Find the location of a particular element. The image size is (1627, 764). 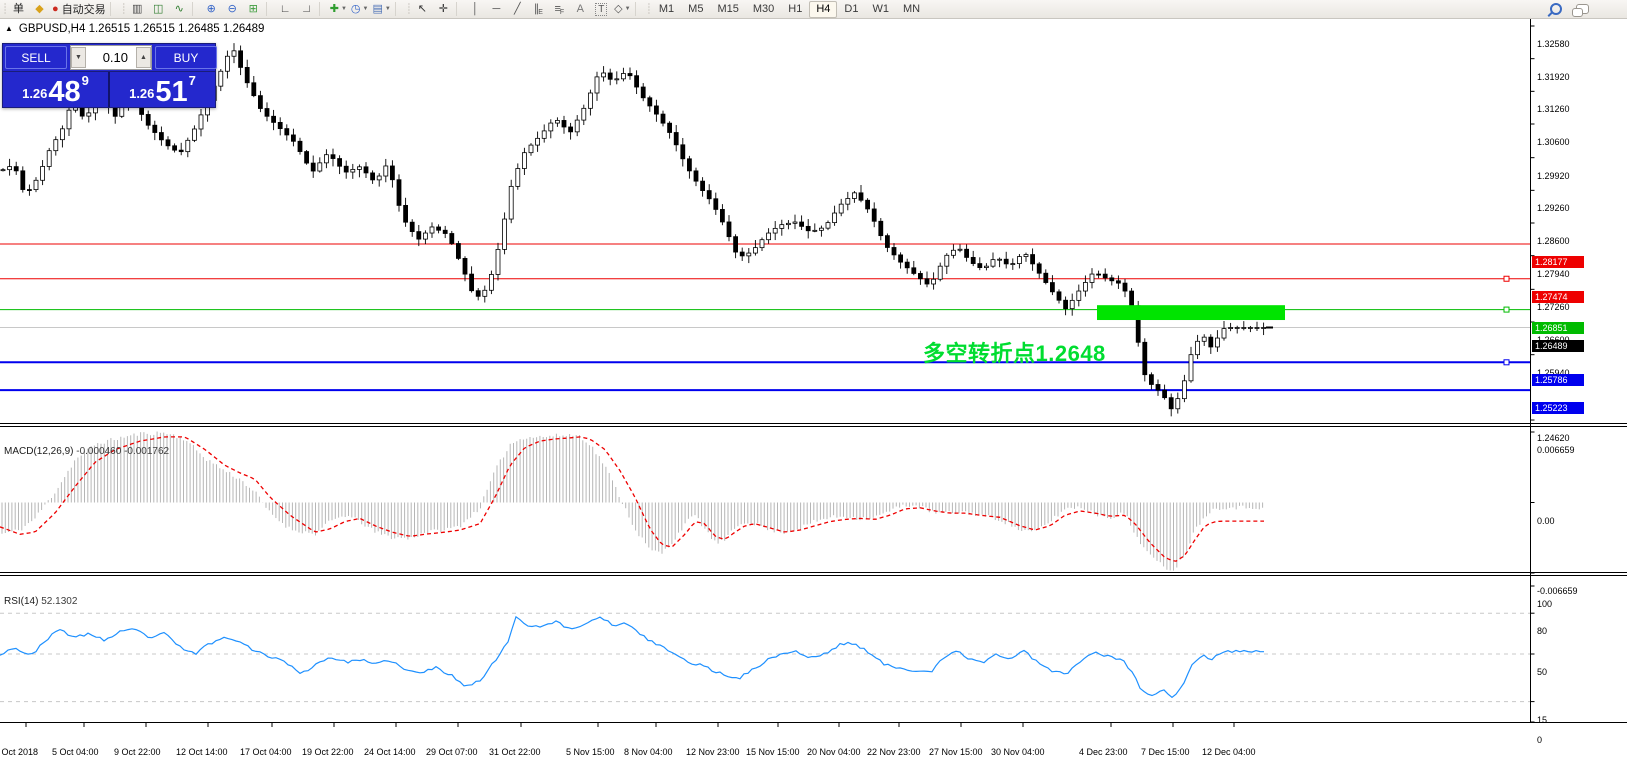

price-tick: 1.27260 is located at coordinates (1553, 307).